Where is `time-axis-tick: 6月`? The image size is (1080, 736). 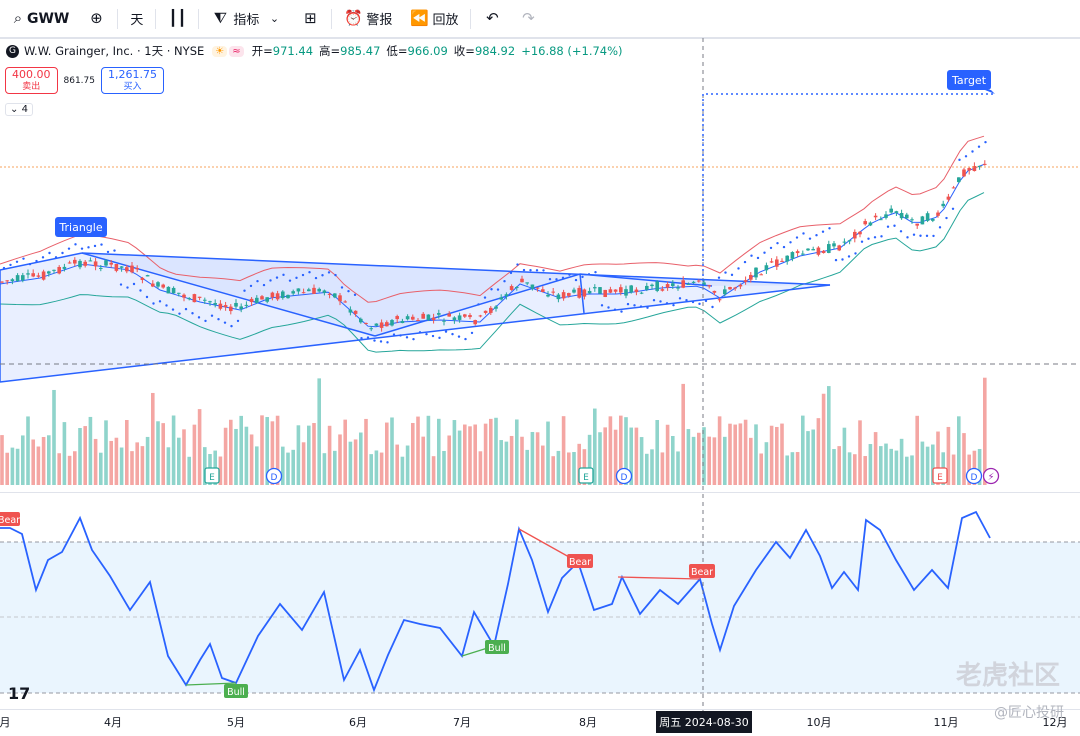 time-axis-tick: 6月 is located at coordinates (358, 722).